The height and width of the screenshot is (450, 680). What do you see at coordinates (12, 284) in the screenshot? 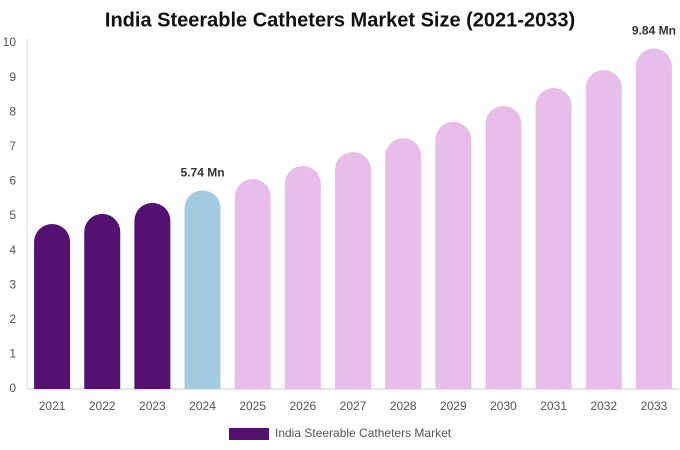
I see `y-tick-label: 3` at bounding box center [12, 284].